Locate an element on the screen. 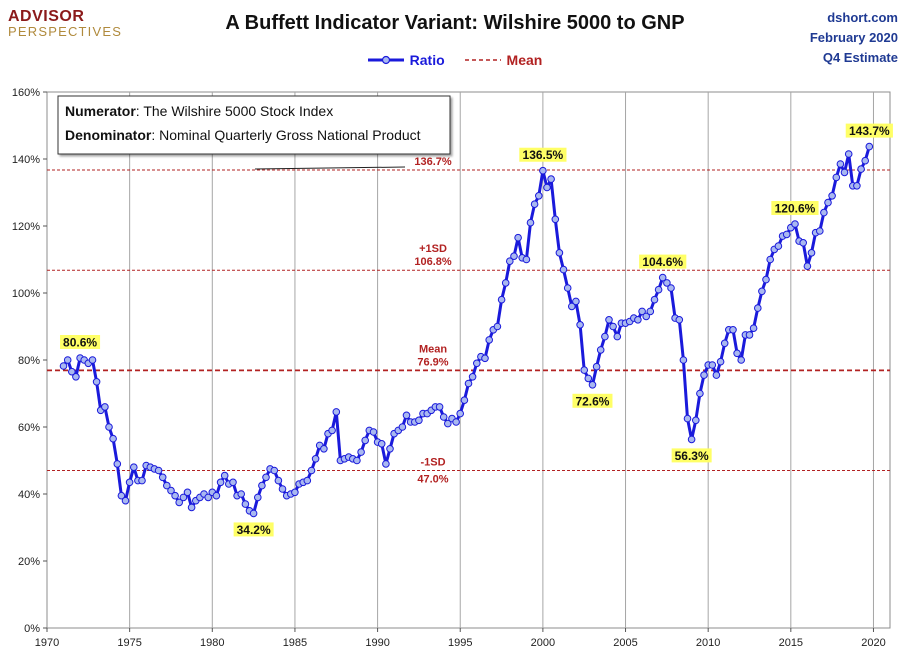 This screenshot has height=661, width=910. numerator-text: : The Wilshire 5000 Stock Index is located at coordinates (234, 111).